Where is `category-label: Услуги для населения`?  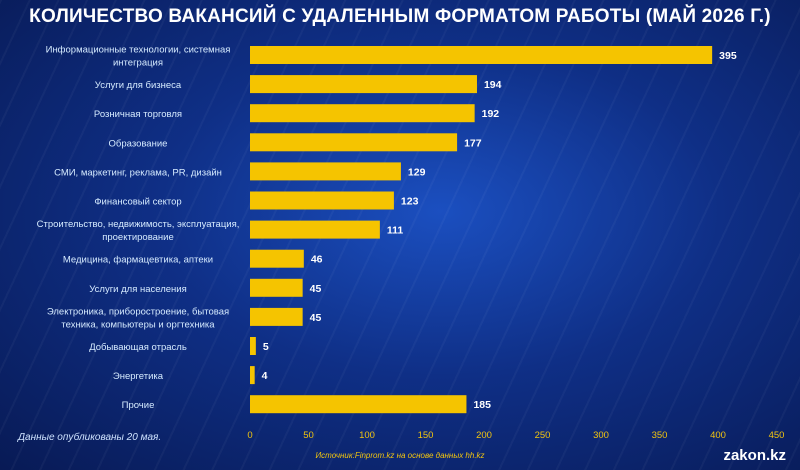 category-label: Услуги для населения is located at coordinates (138, 289).